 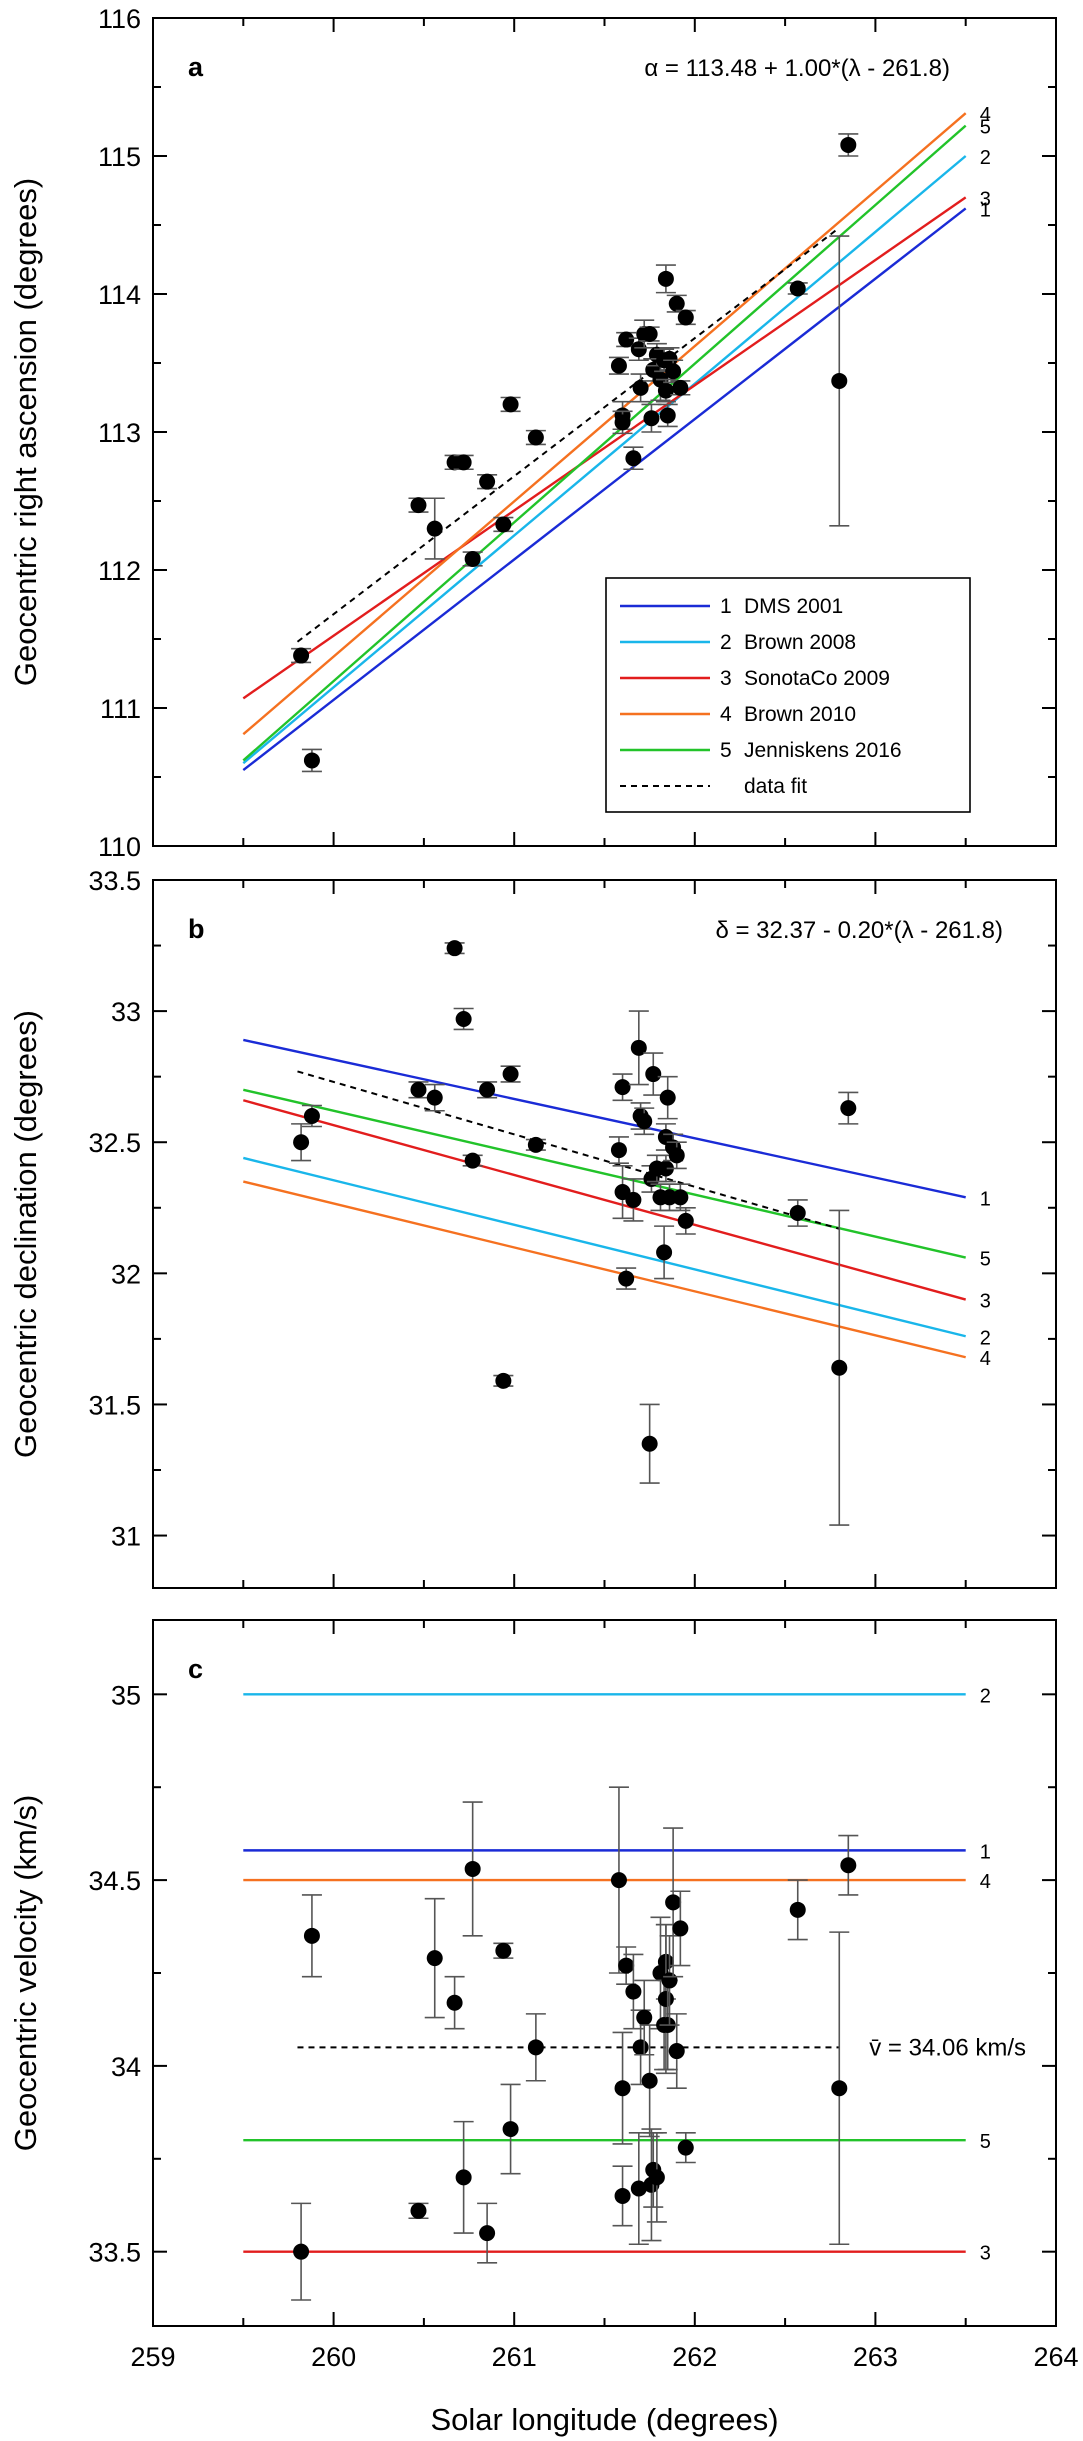 What do you see at coordinates (196, 929) in the screenshot?
I see `panel-letter: b` at bounding box center [196, 929].